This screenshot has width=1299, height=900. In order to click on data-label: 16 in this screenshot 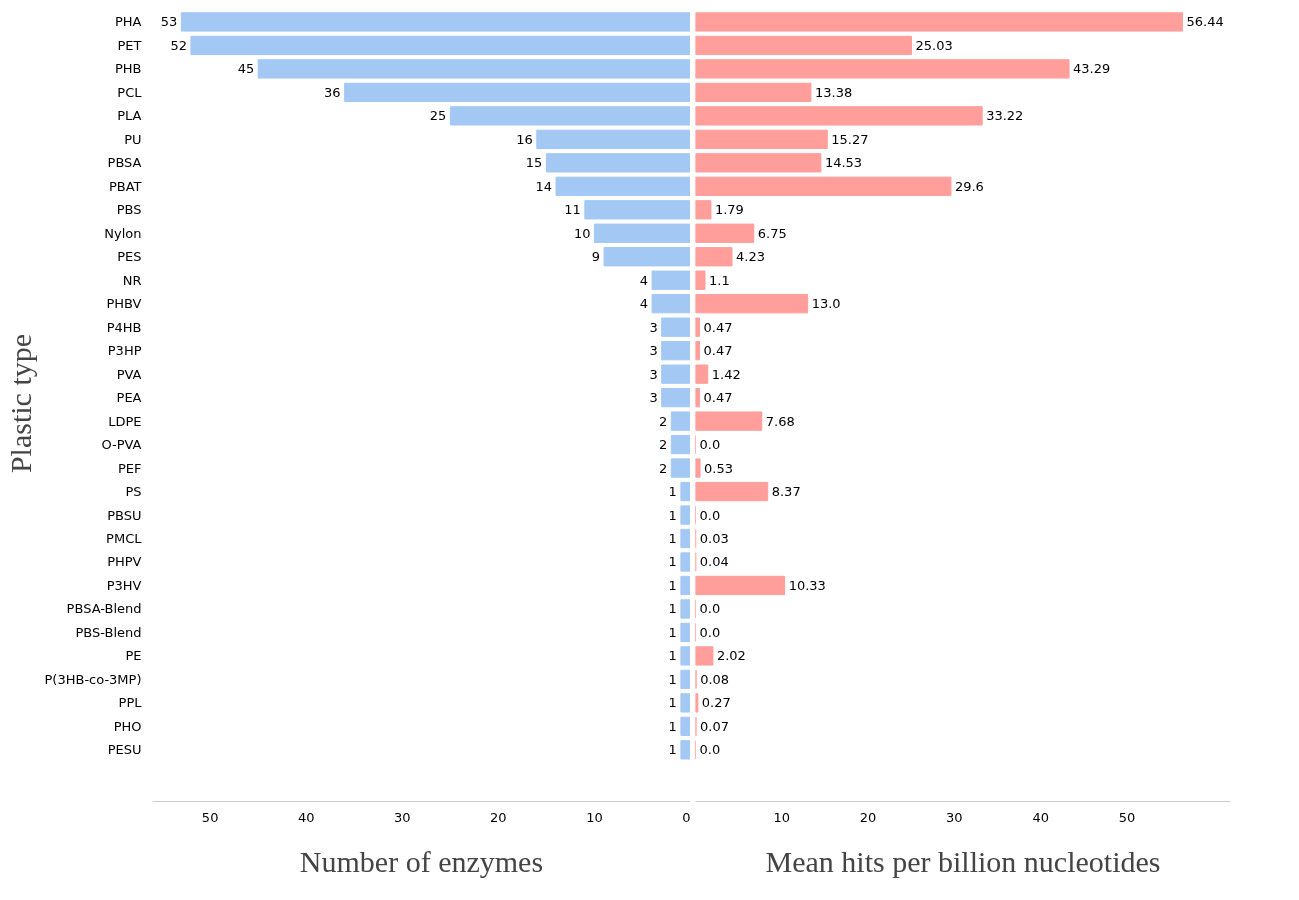, I will do `click(524, 139)`.